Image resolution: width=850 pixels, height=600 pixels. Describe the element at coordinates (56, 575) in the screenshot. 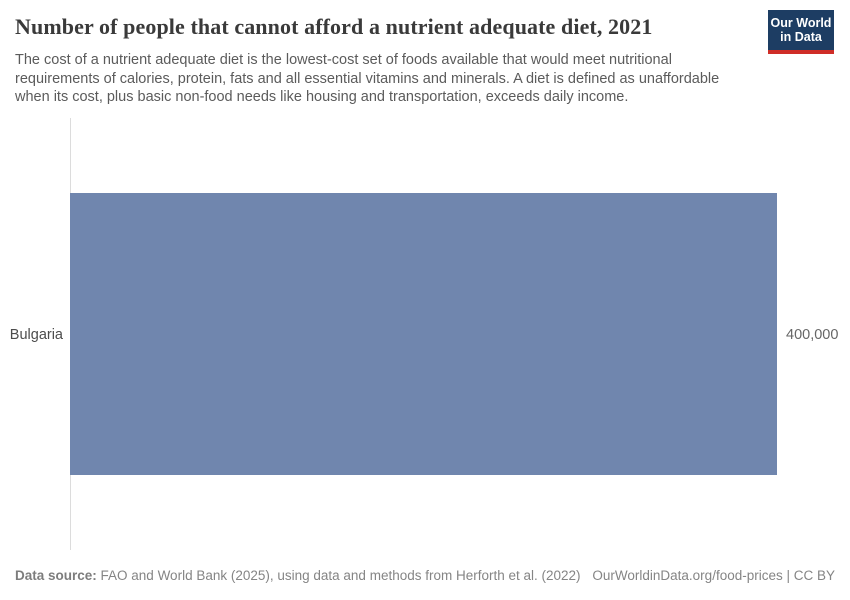

I see `data-source-label: Data source:` at that location.